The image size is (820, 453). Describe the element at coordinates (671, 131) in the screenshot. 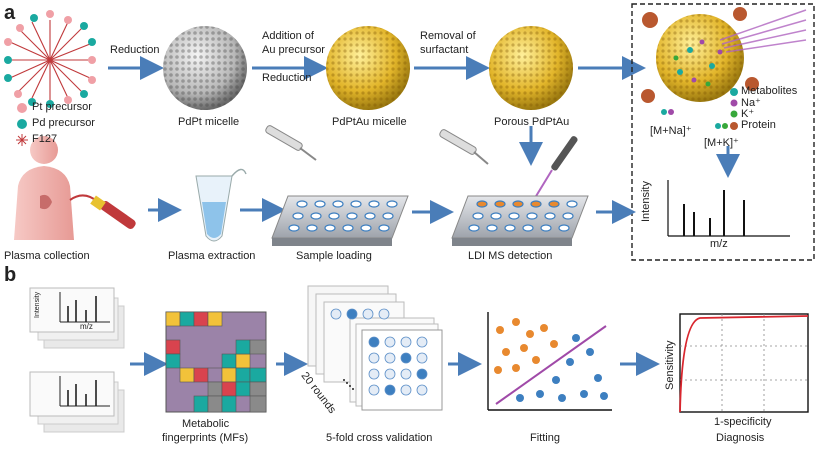

I see `inset-ion-na: [M+Na]⁺` at that location.